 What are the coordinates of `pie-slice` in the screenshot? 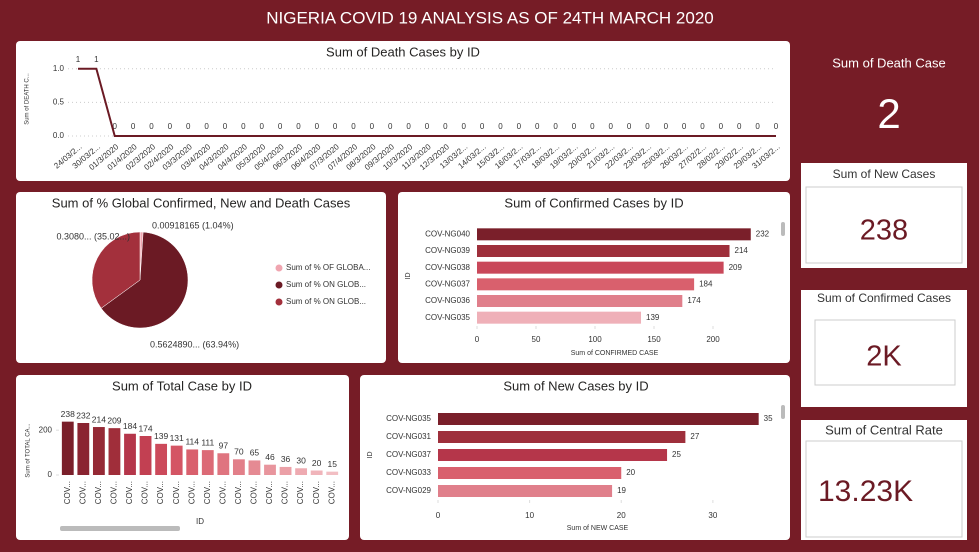 It's located at (116, 270).